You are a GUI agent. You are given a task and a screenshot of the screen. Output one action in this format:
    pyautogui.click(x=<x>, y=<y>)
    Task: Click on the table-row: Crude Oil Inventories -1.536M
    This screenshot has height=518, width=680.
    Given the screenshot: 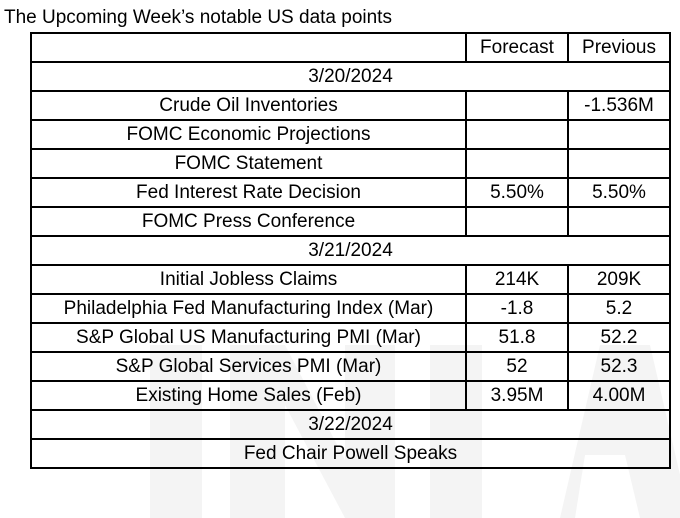 What is the action you would take?
    pyautogui.click(x=350, y=105)
    